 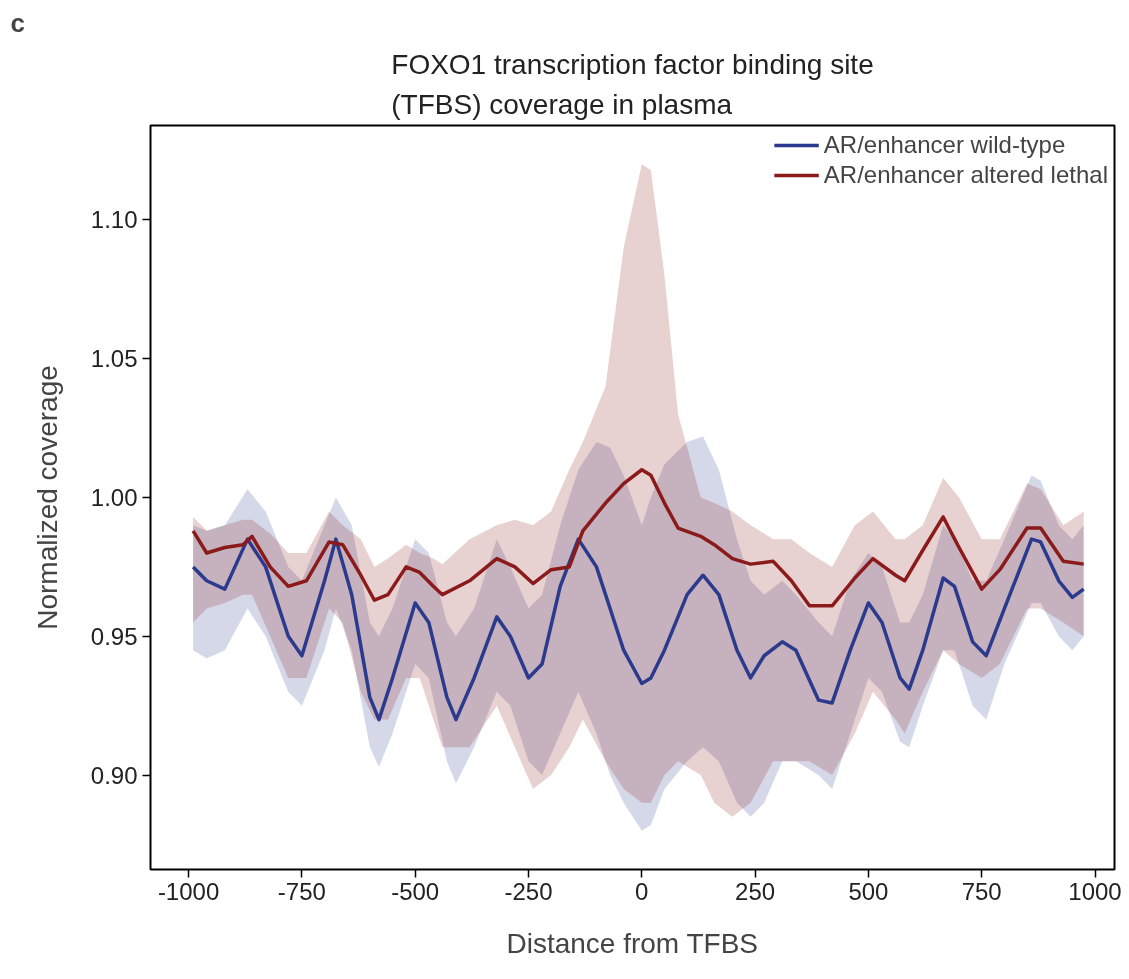 I want to click on x-tick-label: -250, so click(x=528, y=891).